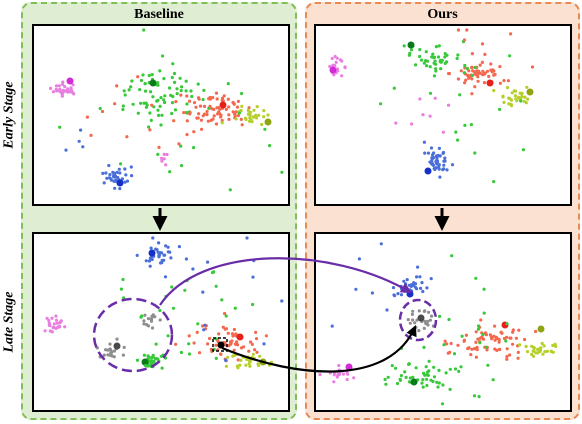 The image size is (582, 424). I want to click on baseline-highlight-ellipse, so click(133, 335).